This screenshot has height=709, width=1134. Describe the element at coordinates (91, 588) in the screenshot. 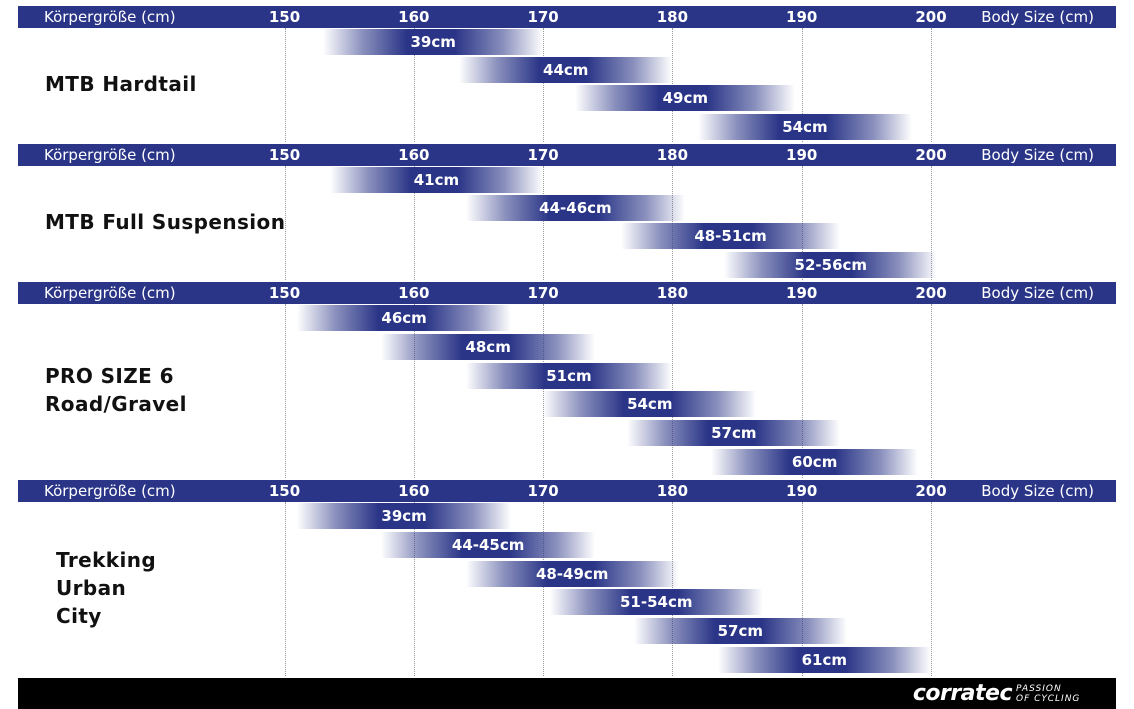

I see `category-label-line: Urban` at that location.